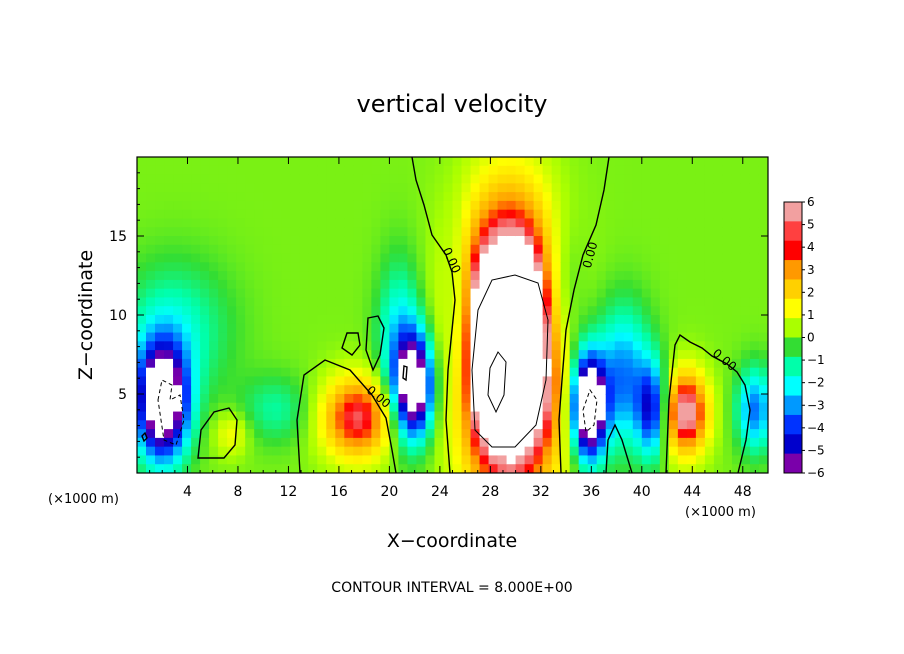 The height and width of the screenshot is (654, 904). Describe the element at coordinates (497, 382) in the screenshot. I see `contour-line` at that location.